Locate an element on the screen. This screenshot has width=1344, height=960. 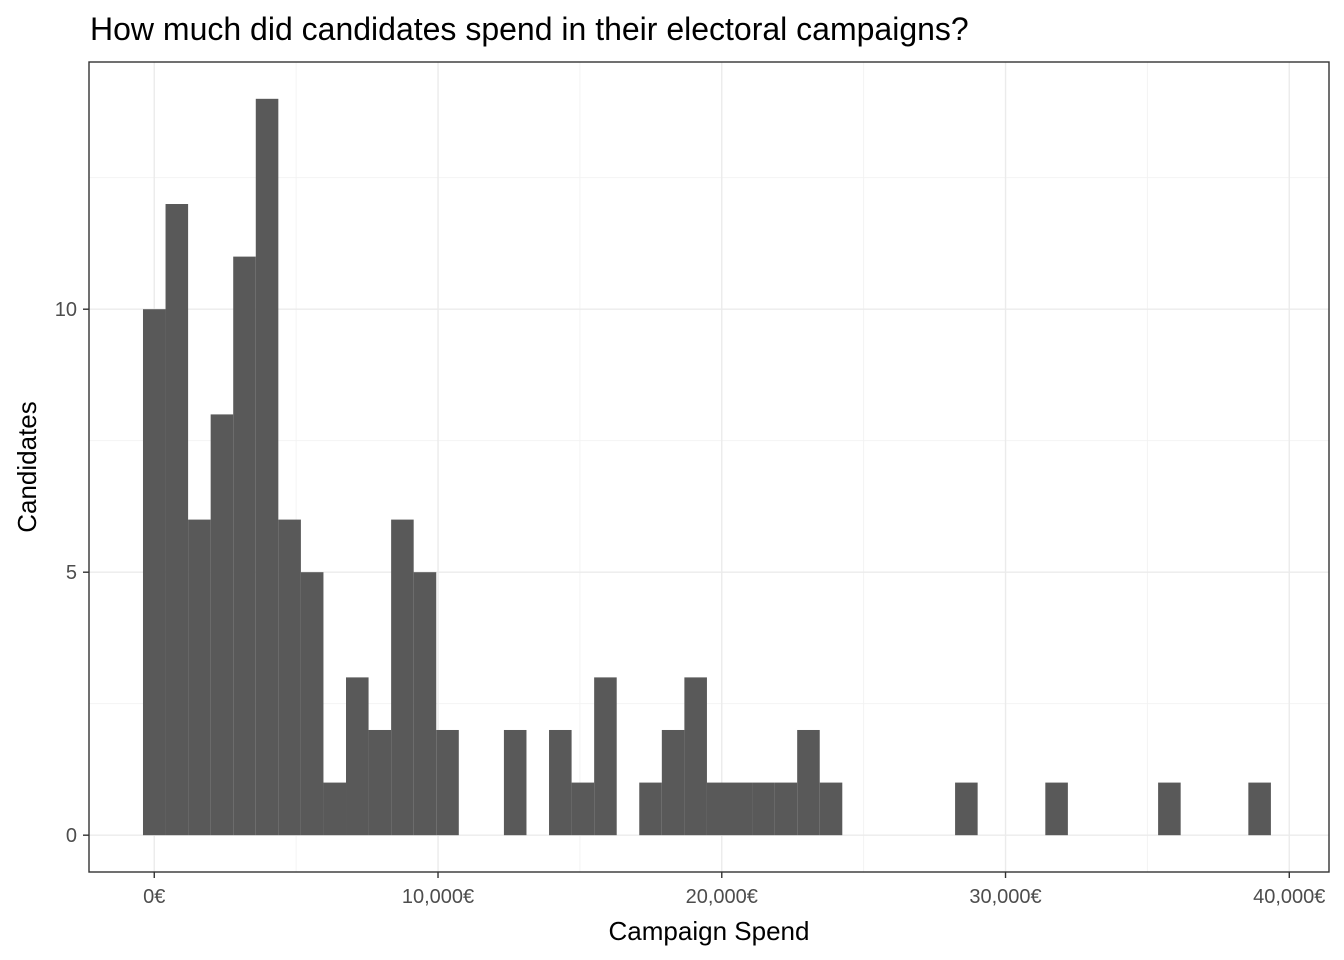
x-tick-label: 30,000€ is located at coordinates (1005, 897).